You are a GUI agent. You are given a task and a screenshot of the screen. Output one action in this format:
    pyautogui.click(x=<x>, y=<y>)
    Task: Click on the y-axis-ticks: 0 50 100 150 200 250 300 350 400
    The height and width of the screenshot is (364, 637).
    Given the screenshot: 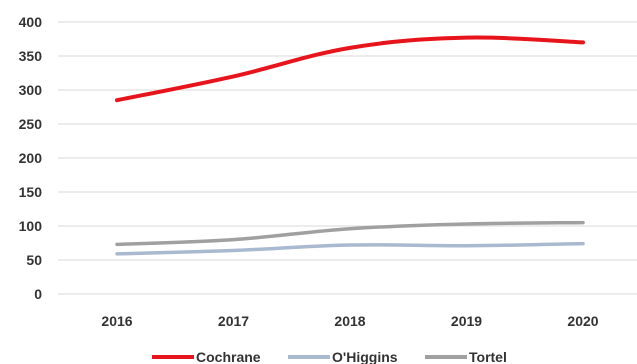 What is the action you would take?
    pyautogui.click(x=31, y=158)
    